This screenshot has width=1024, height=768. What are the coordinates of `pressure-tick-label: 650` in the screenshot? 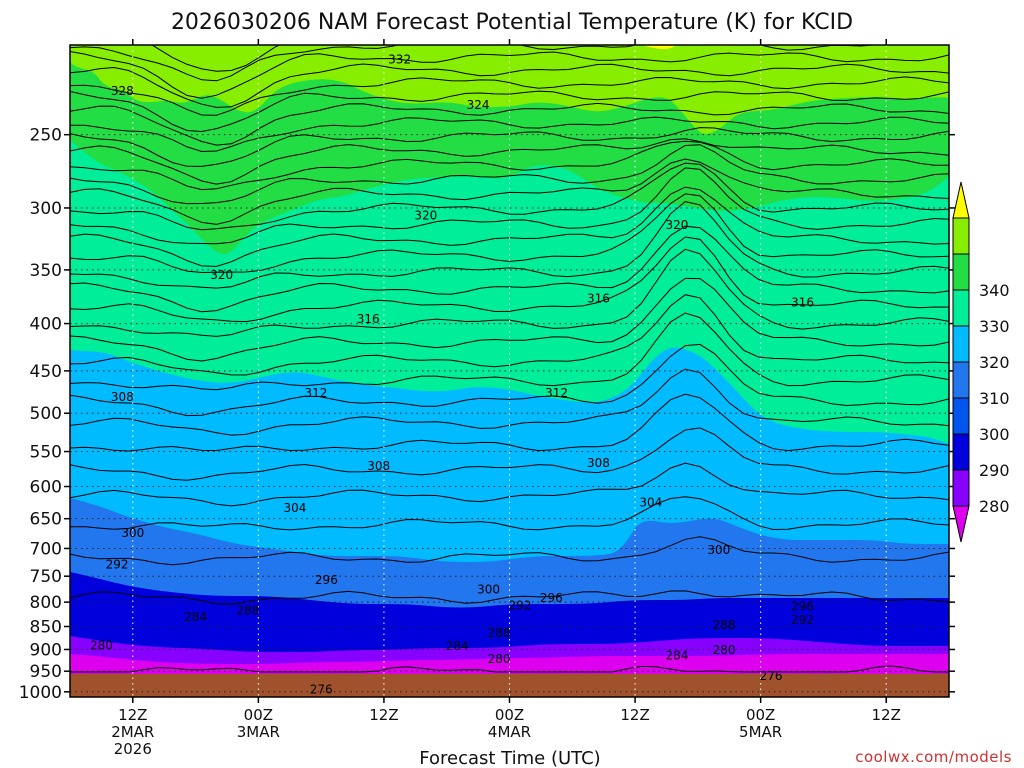 It's located at (46, 520).